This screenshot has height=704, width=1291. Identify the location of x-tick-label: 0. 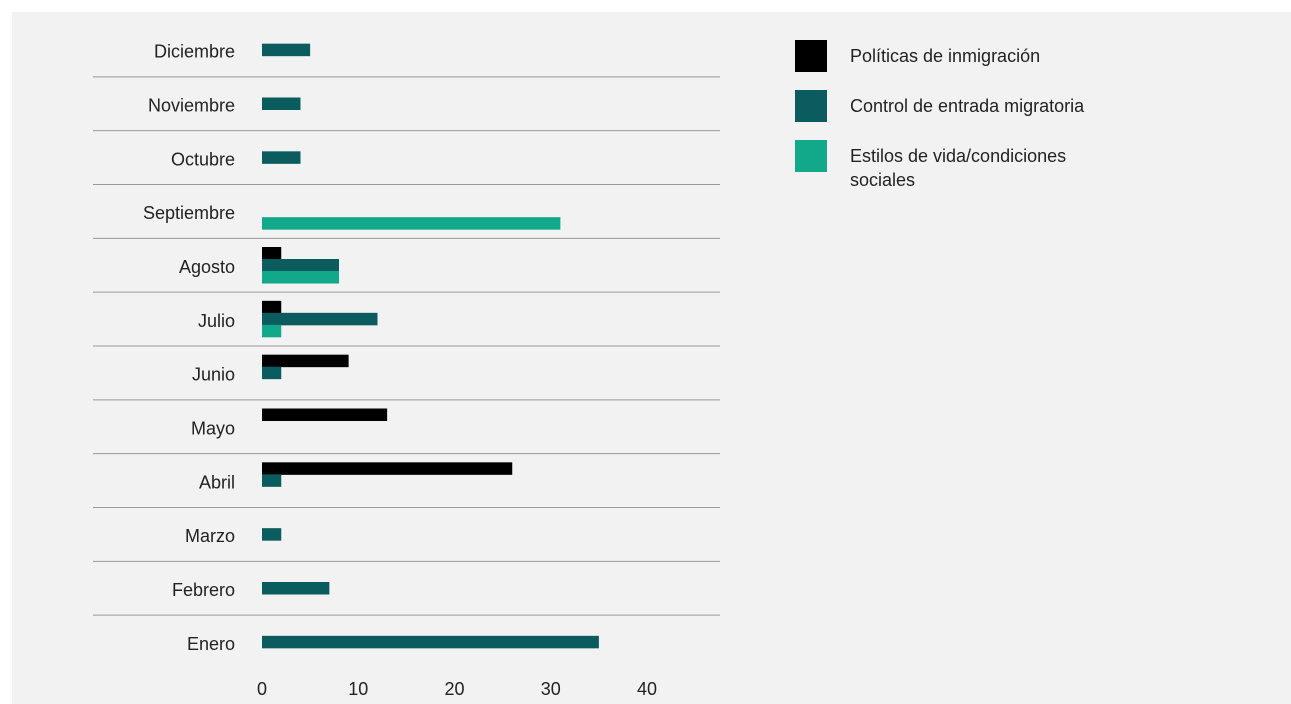
(262, 689).